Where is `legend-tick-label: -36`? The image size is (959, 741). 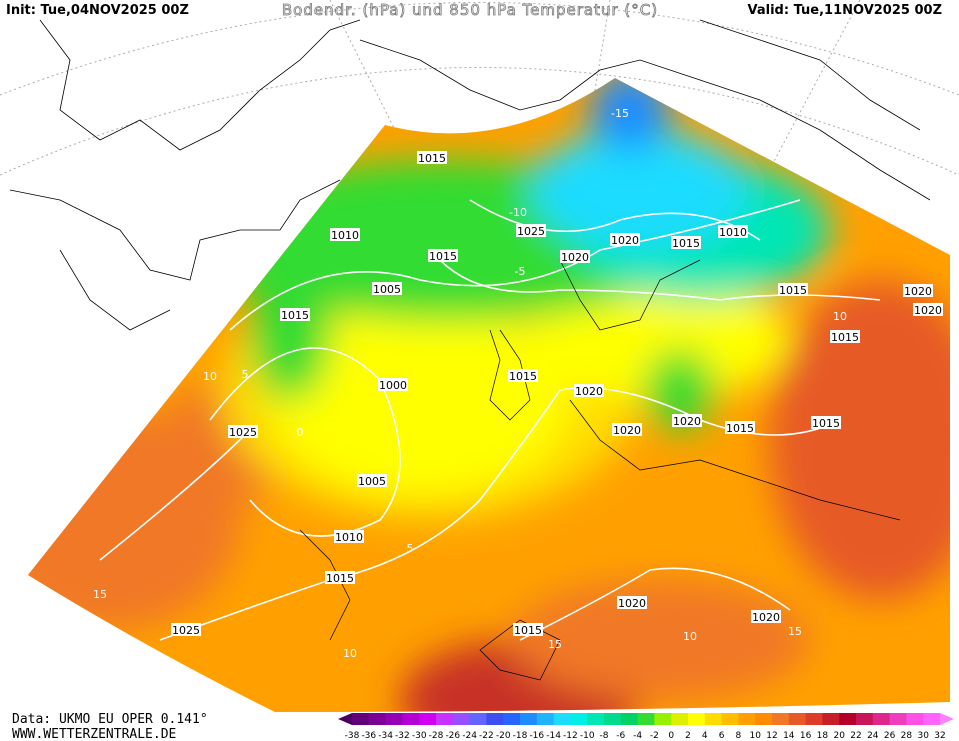
legend-tick-label: -36 is located at coordinates (368, 736).